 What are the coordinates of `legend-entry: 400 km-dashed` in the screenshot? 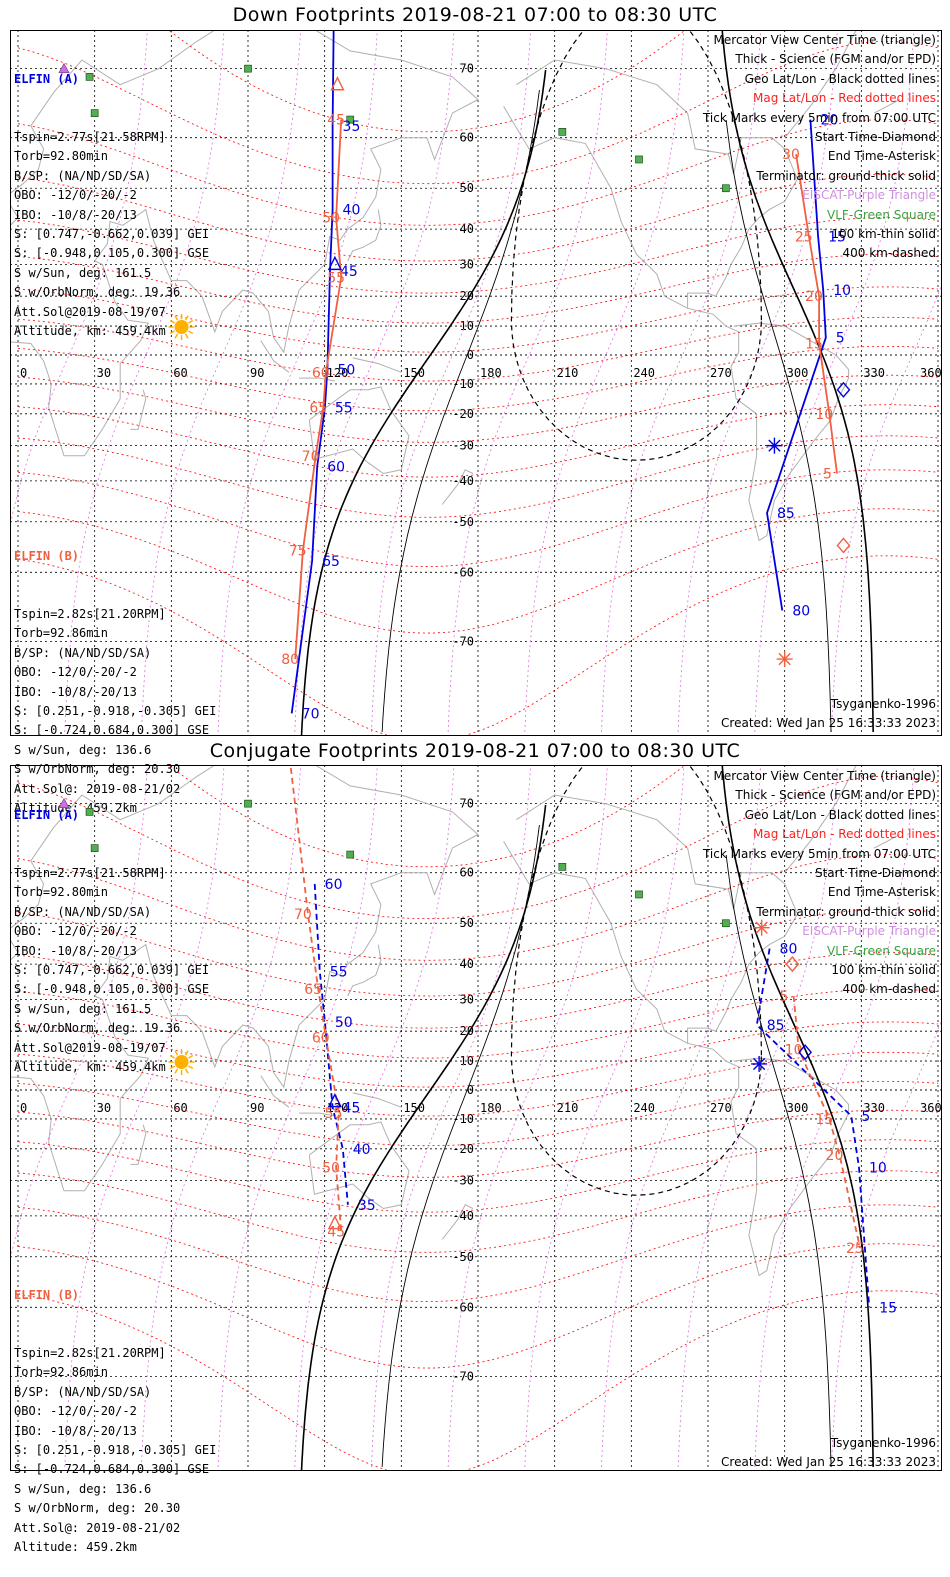 It's located at (889, 253).